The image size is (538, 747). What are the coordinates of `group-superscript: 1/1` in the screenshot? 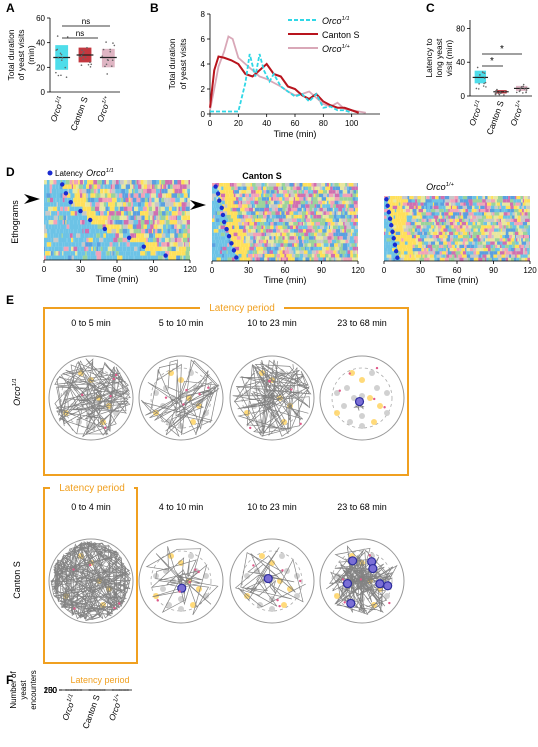 It's located at (70, 698).